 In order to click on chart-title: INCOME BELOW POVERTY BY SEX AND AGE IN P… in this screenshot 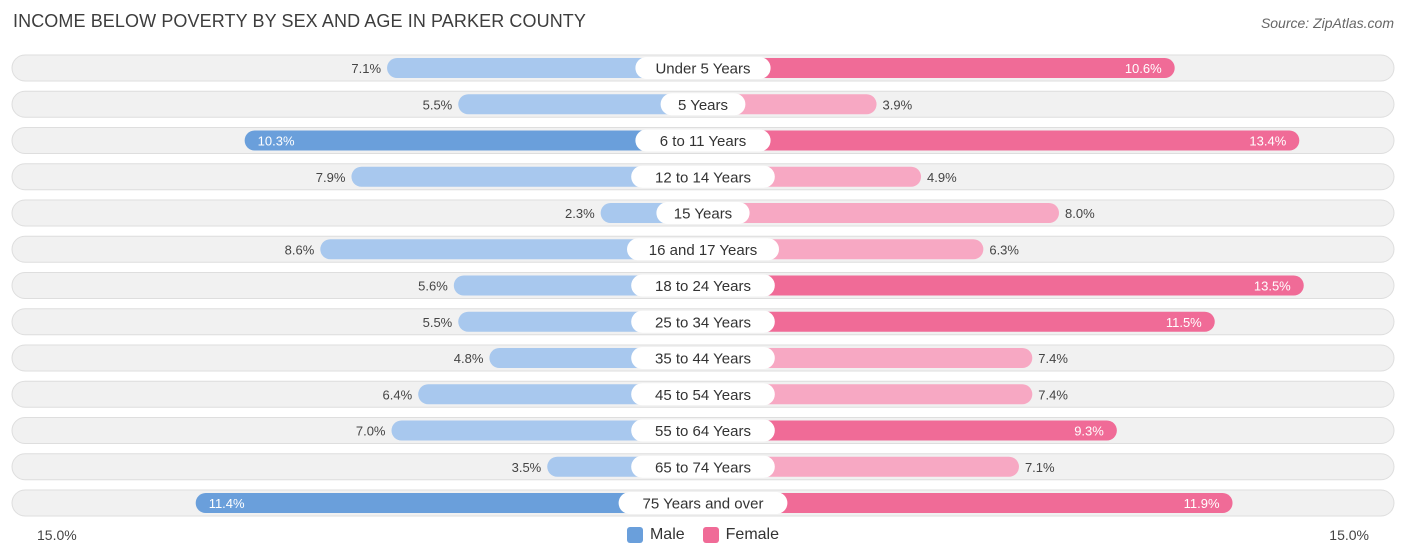, I will do `click(300, 21)`.